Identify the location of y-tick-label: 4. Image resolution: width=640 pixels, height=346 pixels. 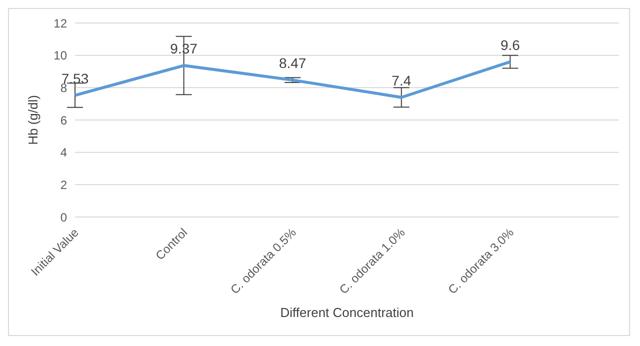
(64, 153).